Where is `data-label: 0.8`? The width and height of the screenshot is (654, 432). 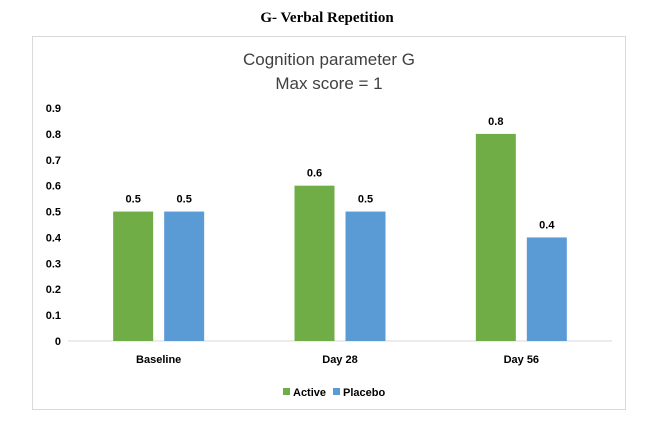
data-label: 0.8 is located at coordinates (495, 122).